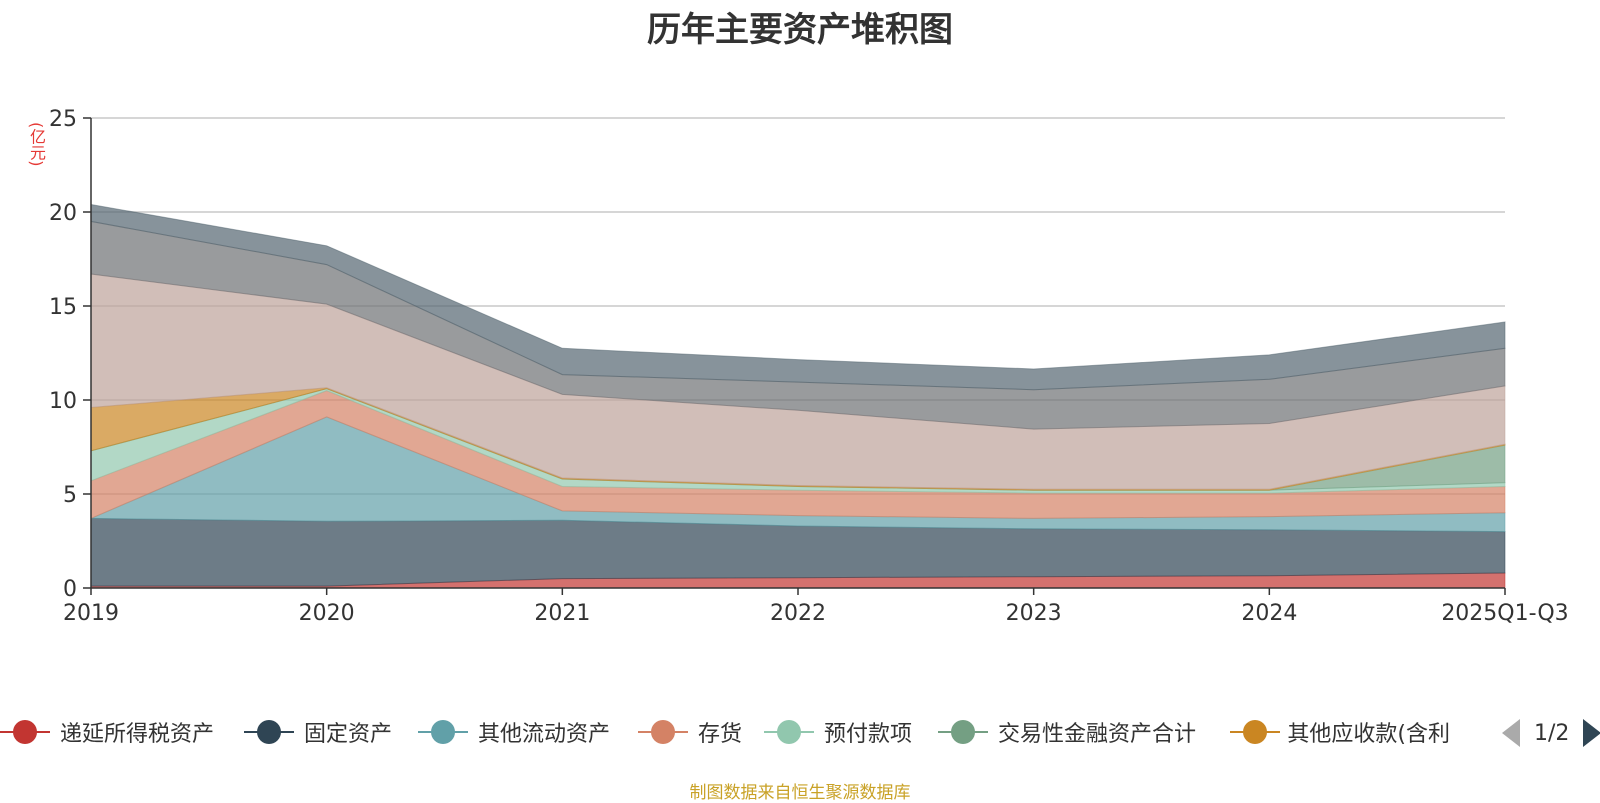 The width and height of the screenshot is (1600, 803). What do you see at coordinates (800, 793) in the screenshot?
I see `source-note: 制图数据来自恒生聚源数据库` at bounding box center [800, 793].